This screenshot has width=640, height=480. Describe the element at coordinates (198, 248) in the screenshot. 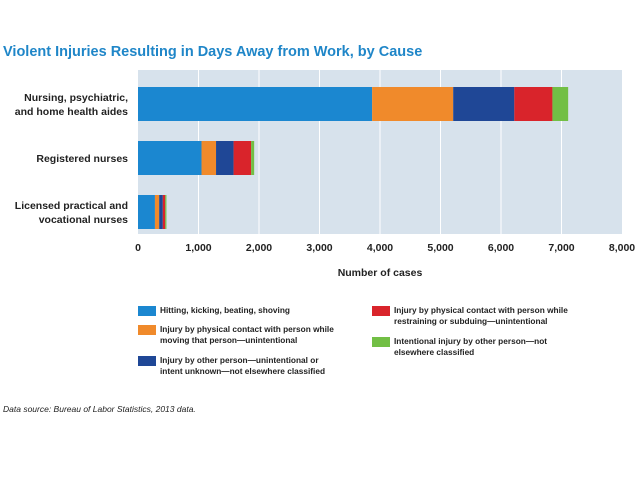

I see `x-tick-label: 1,000` at that location.